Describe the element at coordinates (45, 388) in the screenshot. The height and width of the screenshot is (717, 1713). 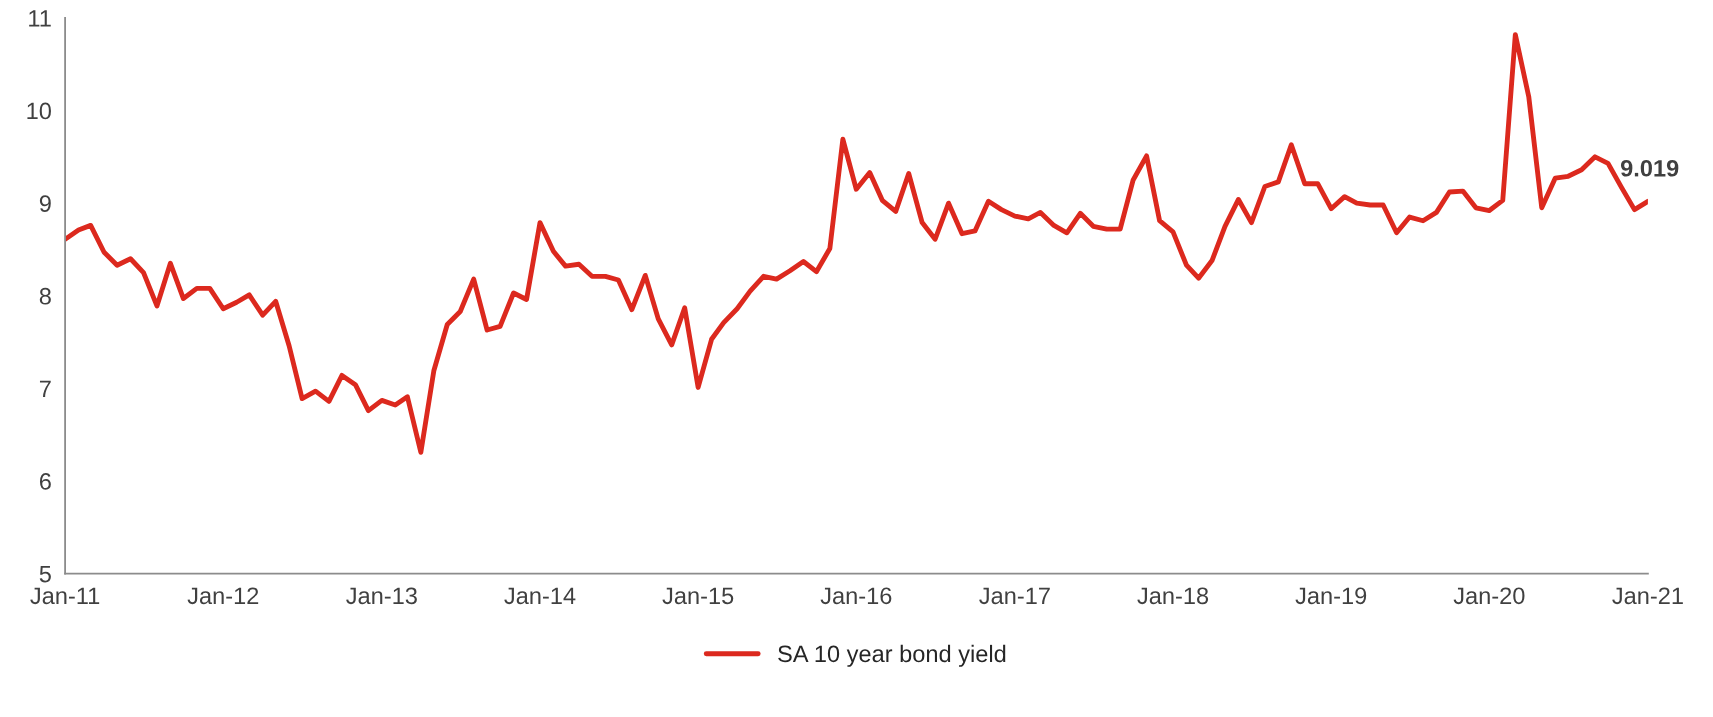
I see `y-tick-label: 7` at that location.